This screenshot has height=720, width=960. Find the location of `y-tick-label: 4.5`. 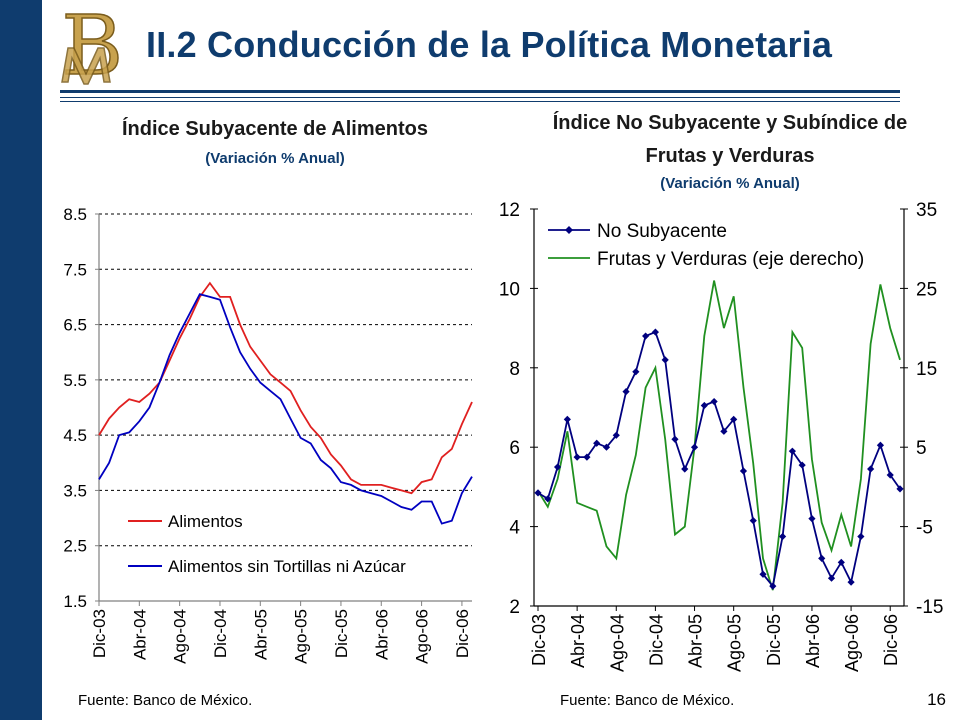

y-tick-label: 4.5 is located at coordinates (75, 435).